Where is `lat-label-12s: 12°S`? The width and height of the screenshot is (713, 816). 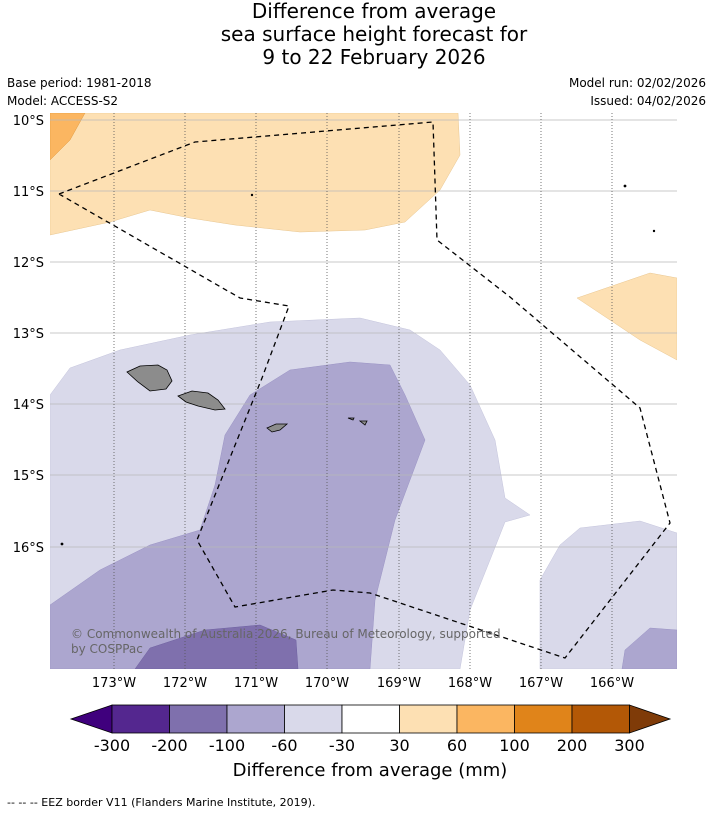
lat-label-12s: 12°S is located at coordinates (28, 263).